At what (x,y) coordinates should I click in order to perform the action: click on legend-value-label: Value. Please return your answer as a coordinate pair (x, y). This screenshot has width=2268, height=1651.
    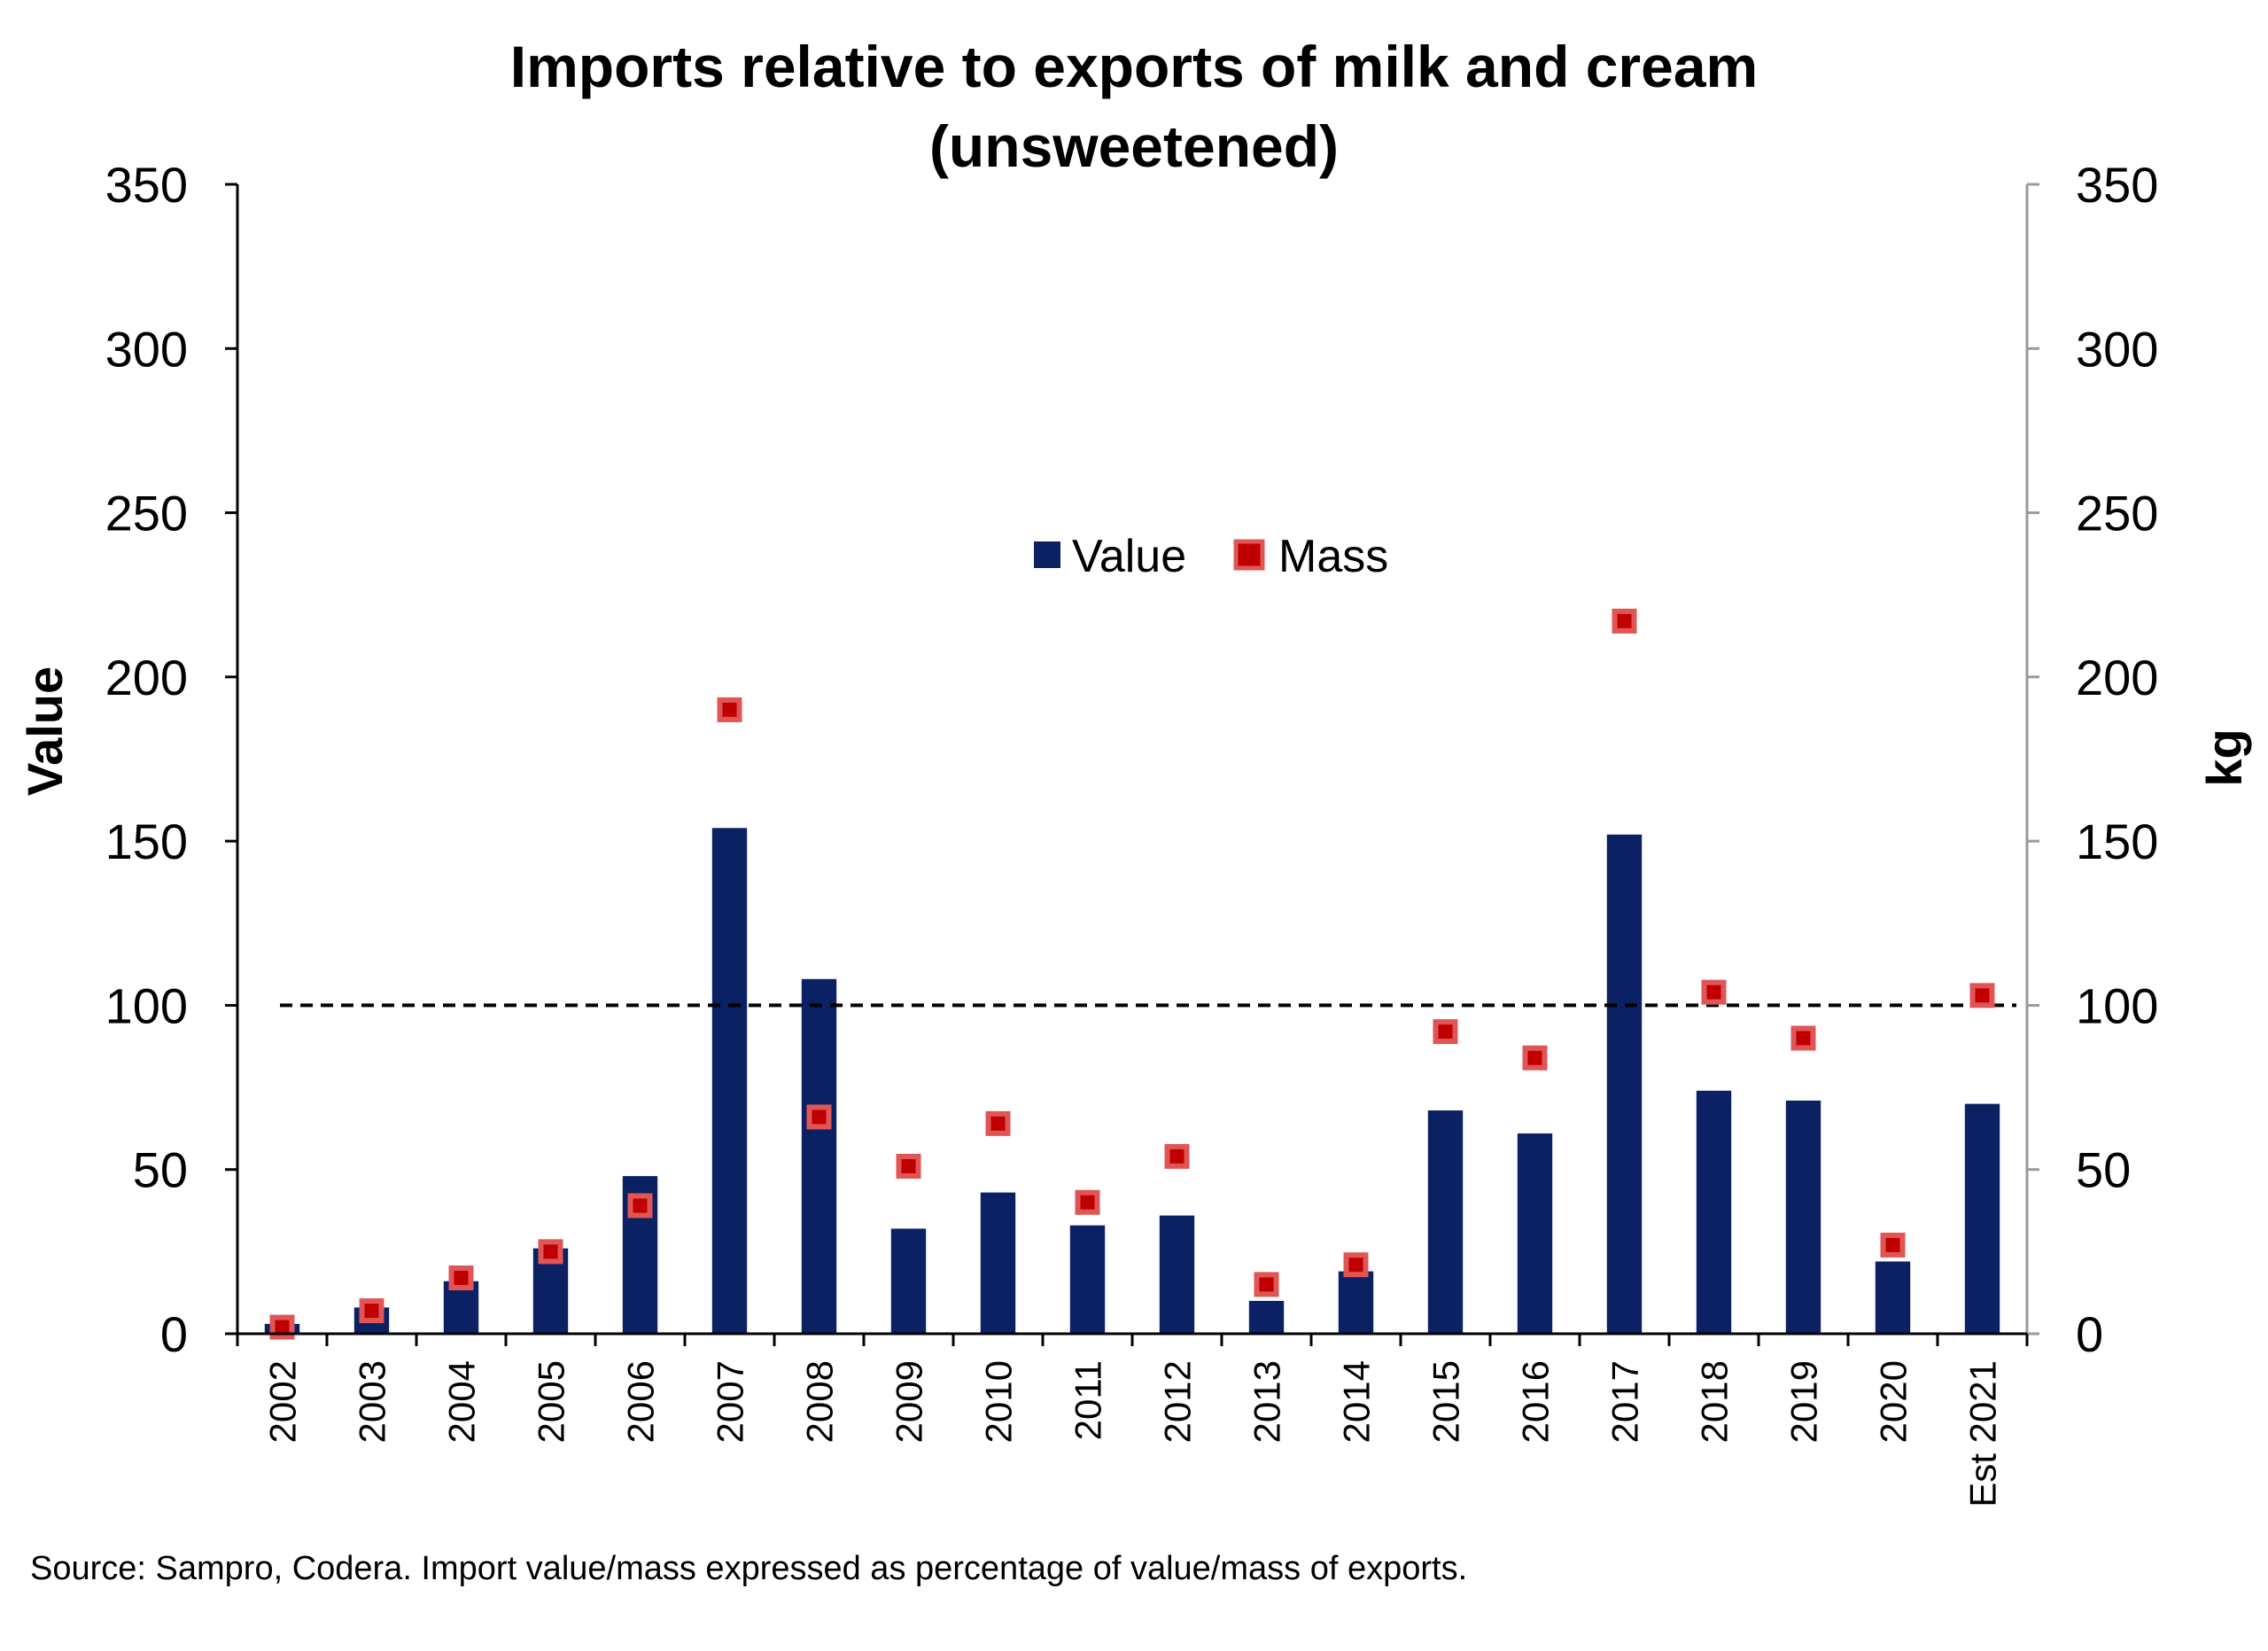
    Looking at the image, I should click on (1129, 556).